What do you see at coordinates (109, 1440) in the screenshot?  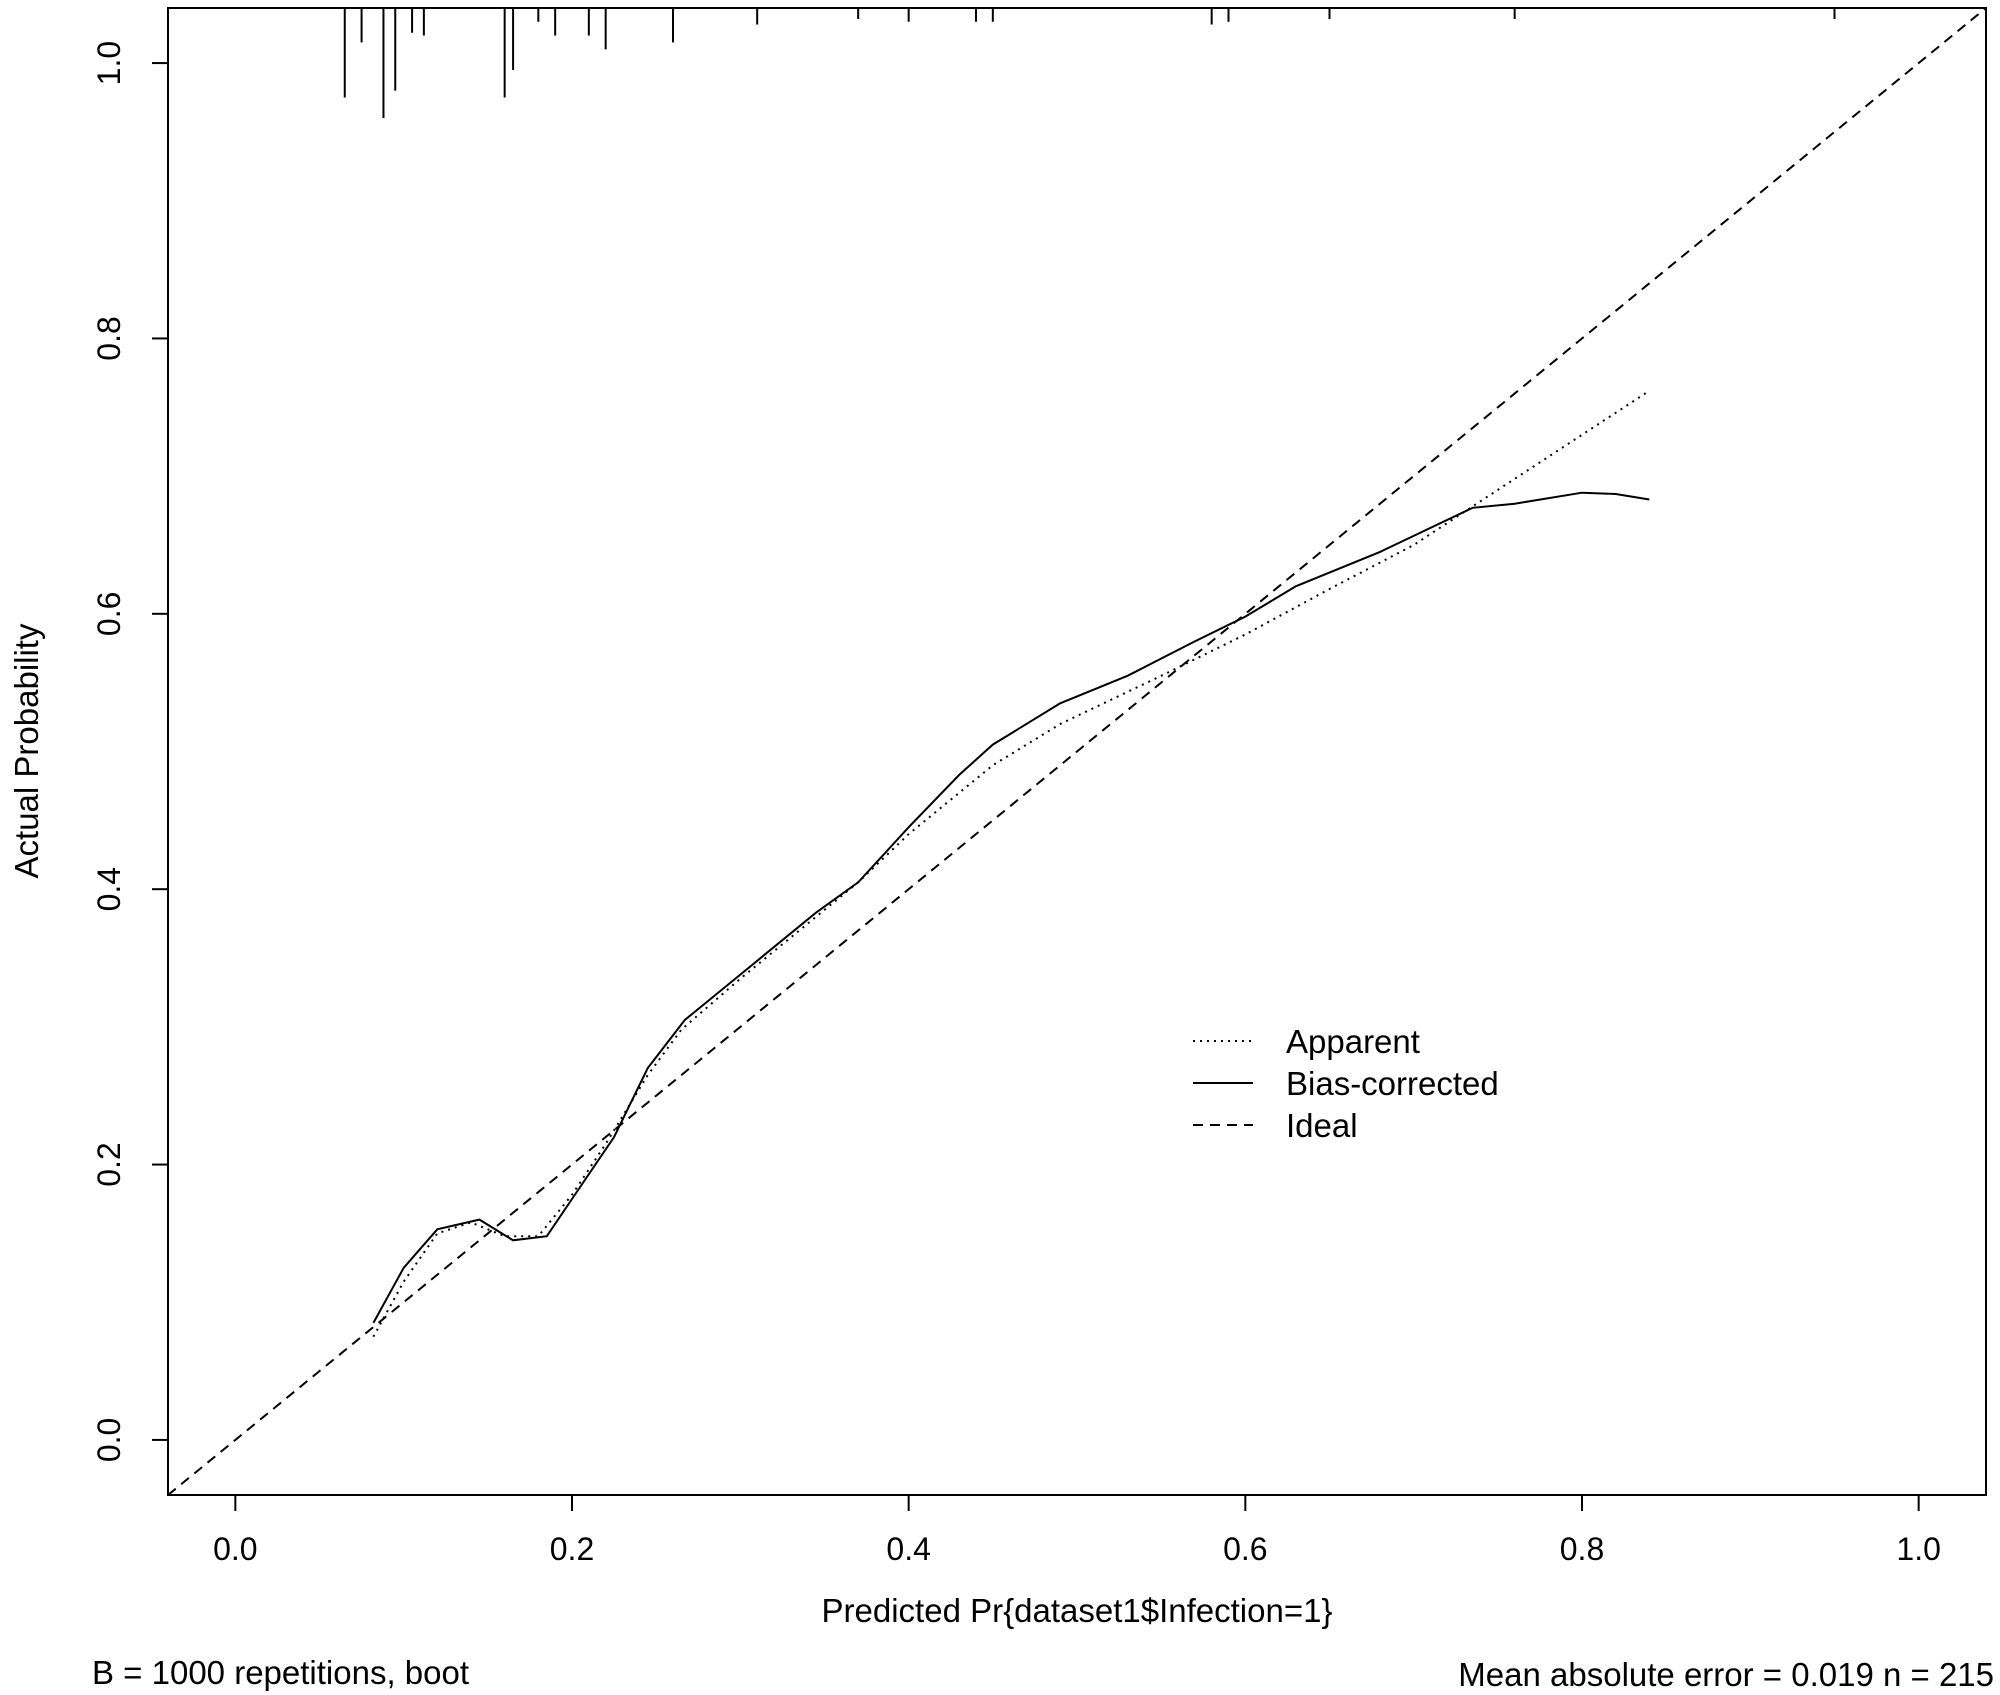 I see `y-tick-label: 0.0` at bounding box center [109, 1440].